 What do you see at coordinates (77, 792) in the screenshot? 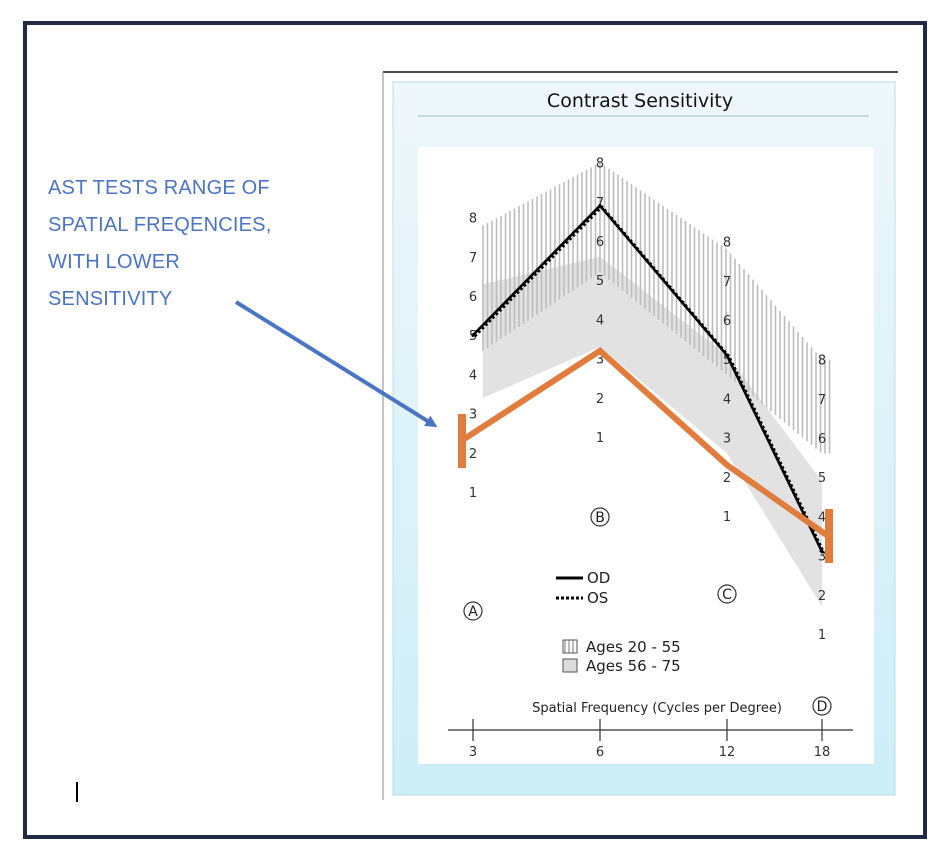
I see `text-cursor` at bounding box center [77, 792].